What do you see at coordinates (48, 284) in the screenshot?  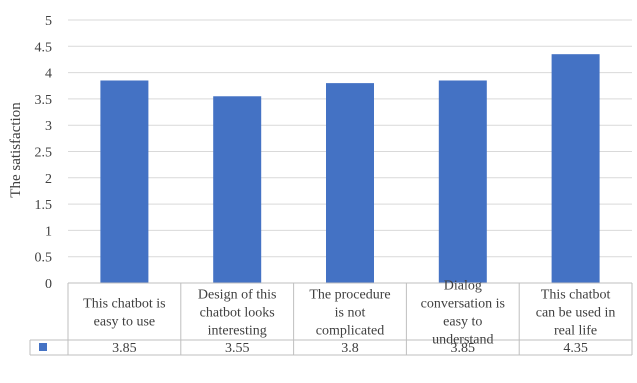 I see `y-tick-label: 0` at bounding box center [48, 284].